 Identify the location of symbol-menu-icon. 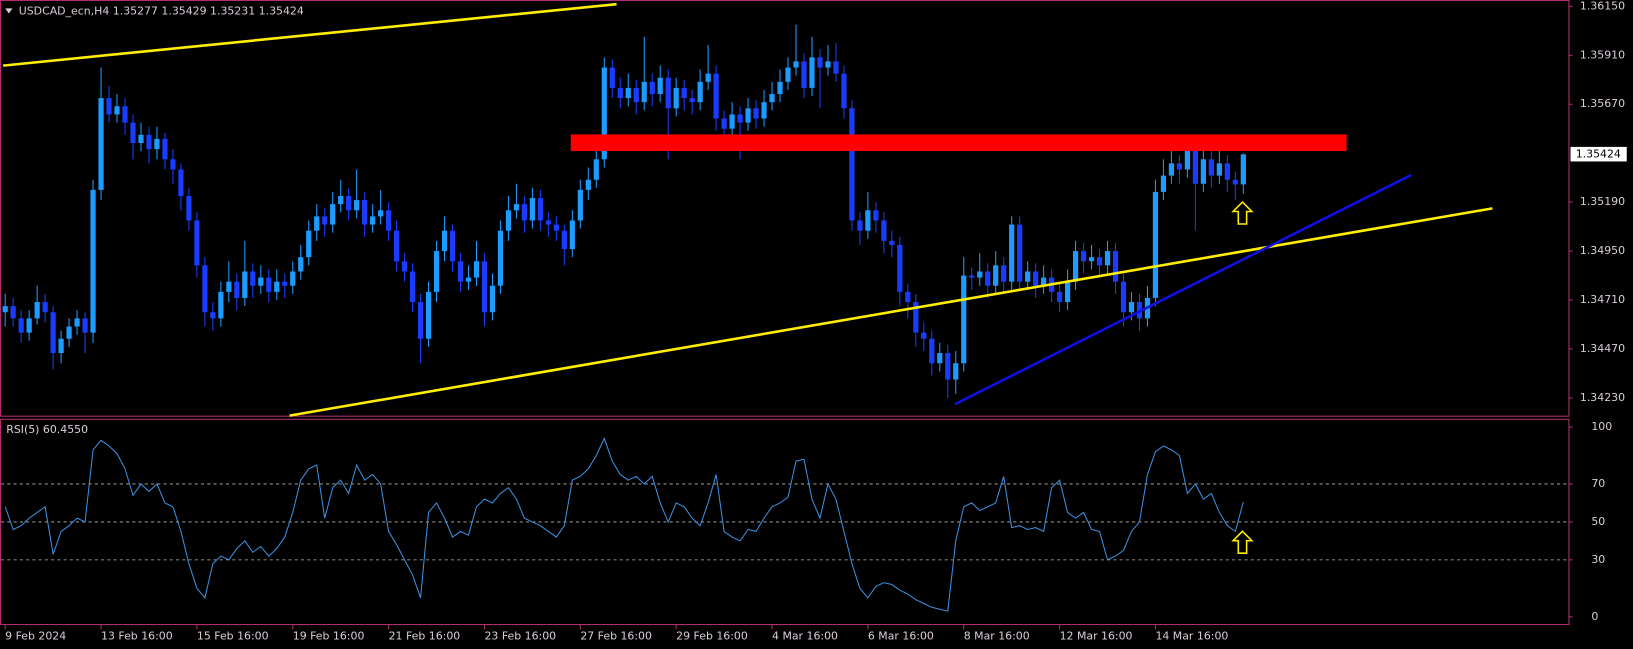
(9, 11).